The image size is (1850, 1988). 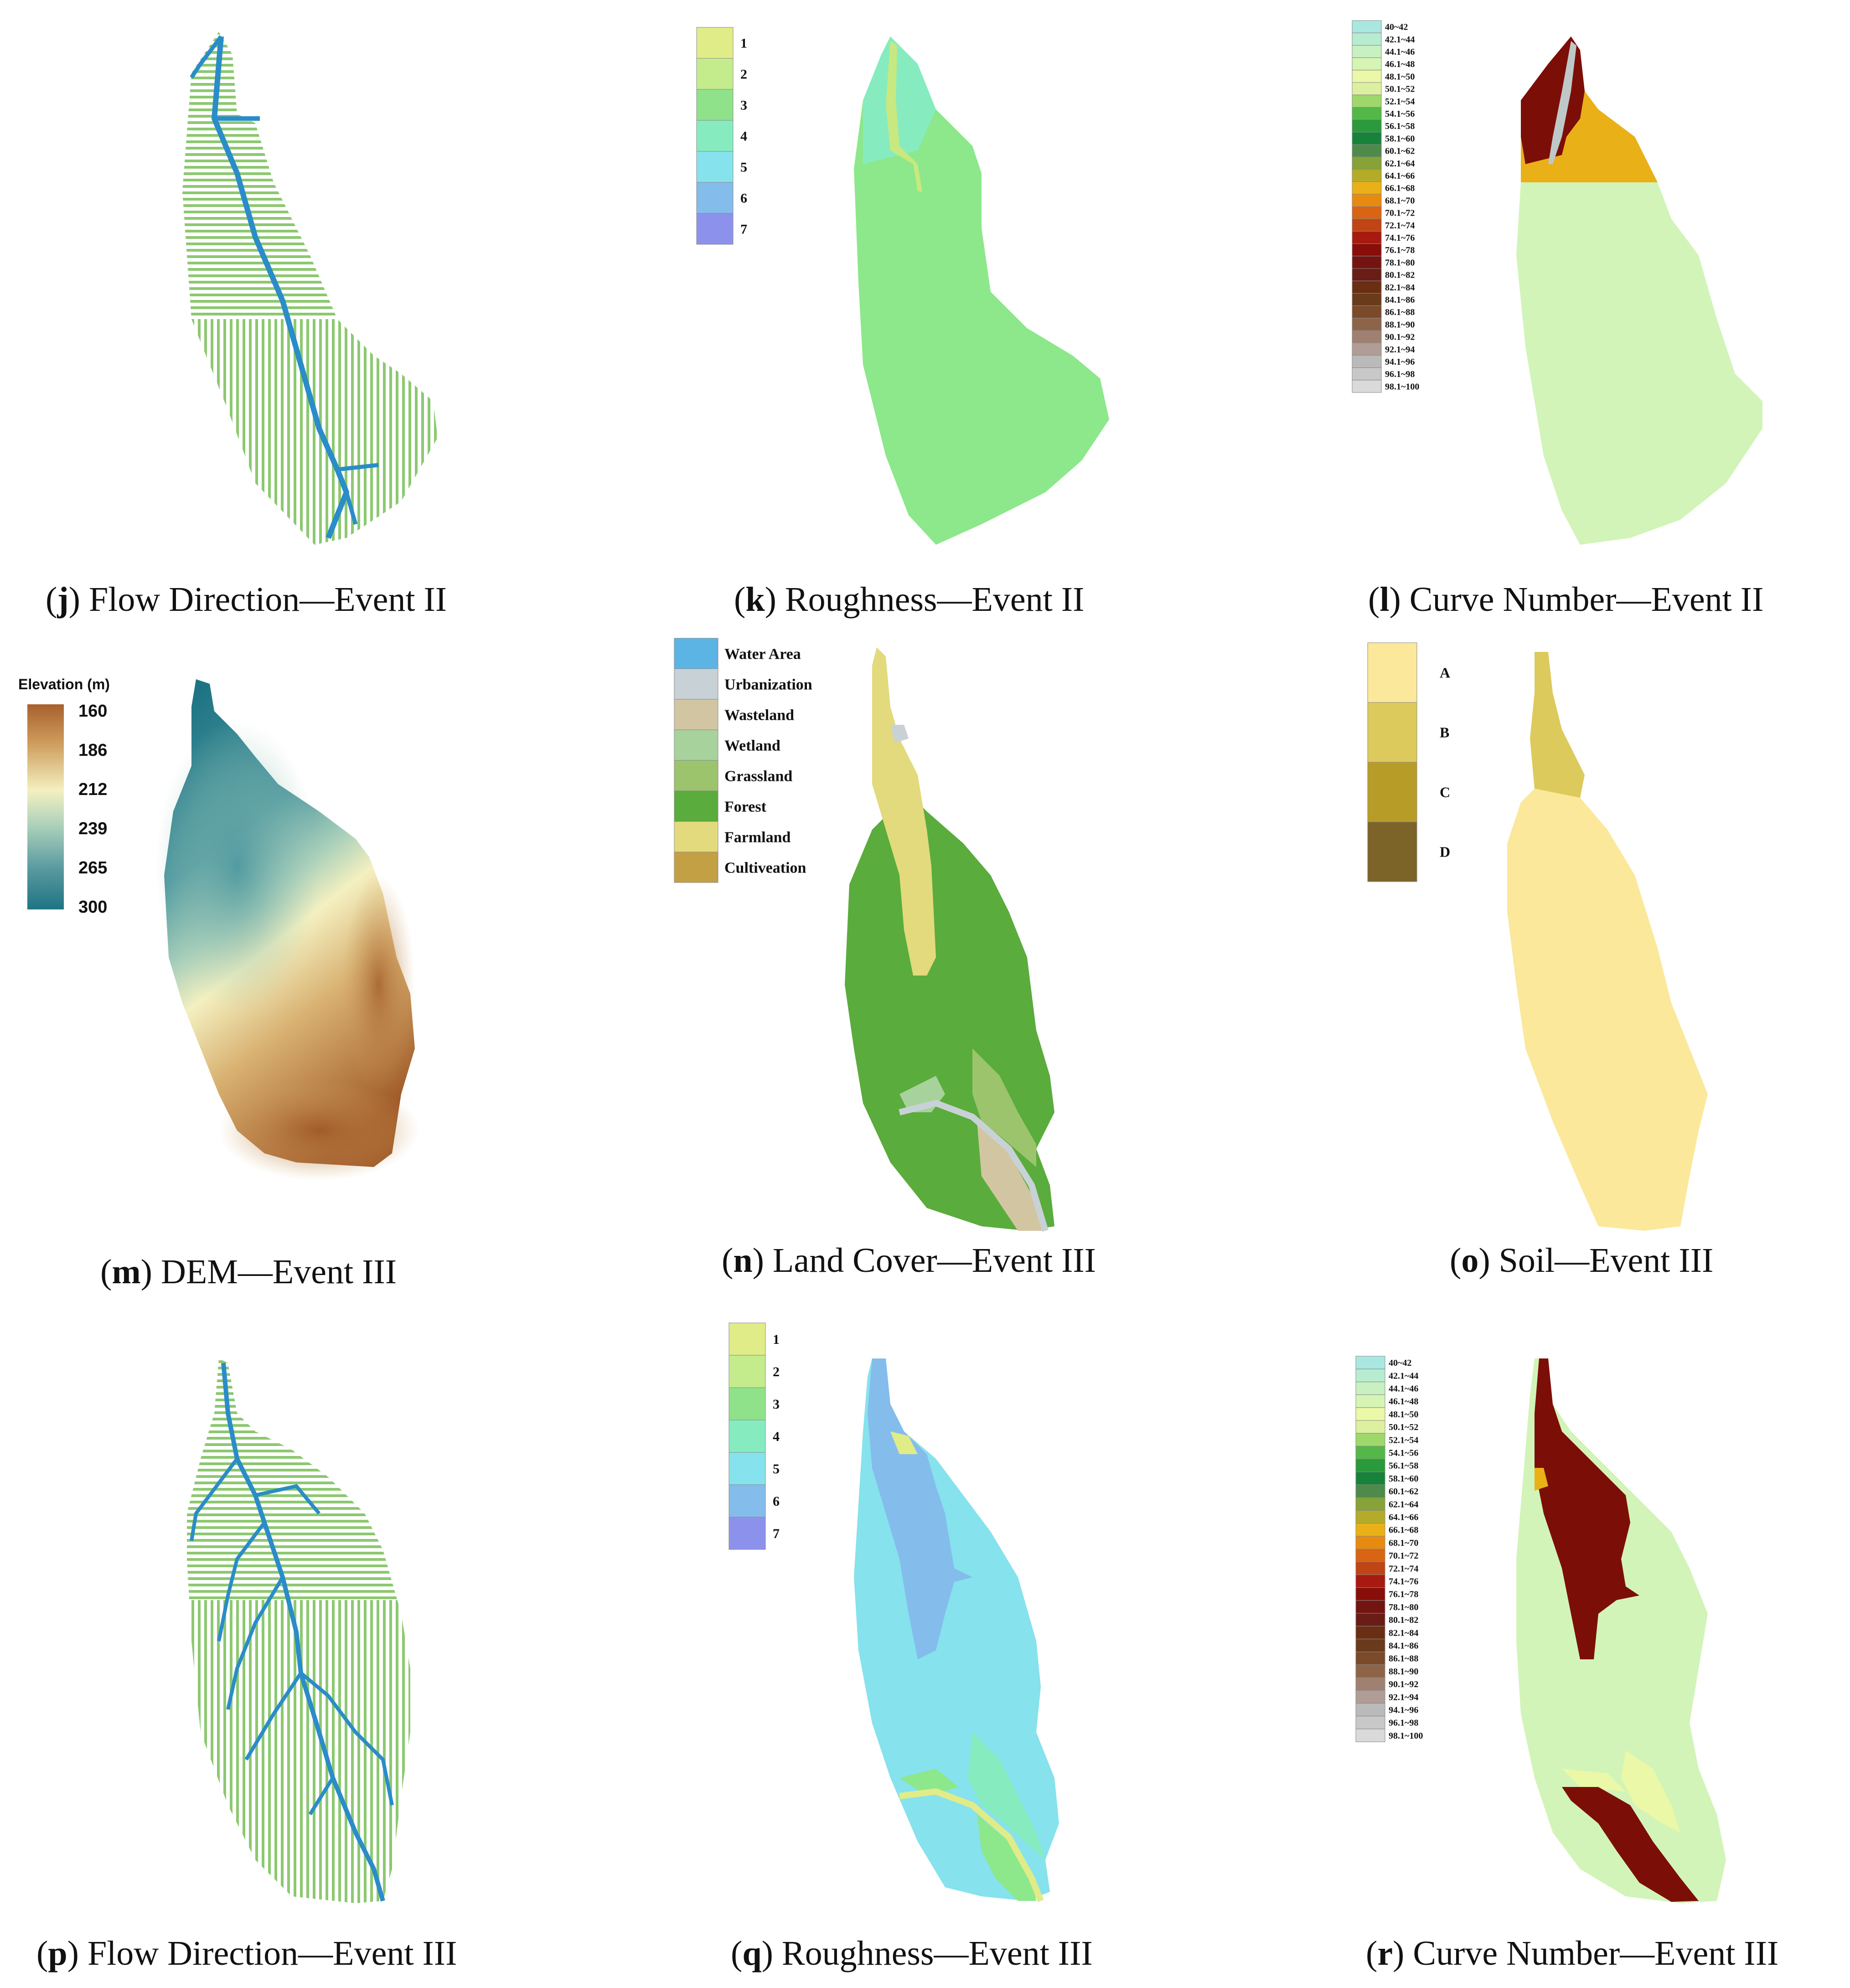 What do you see at coordinates (1400, 350) in the screenshot?
I see `cn-legend-label: 92.1~94` at bounding box center [1400, 350].